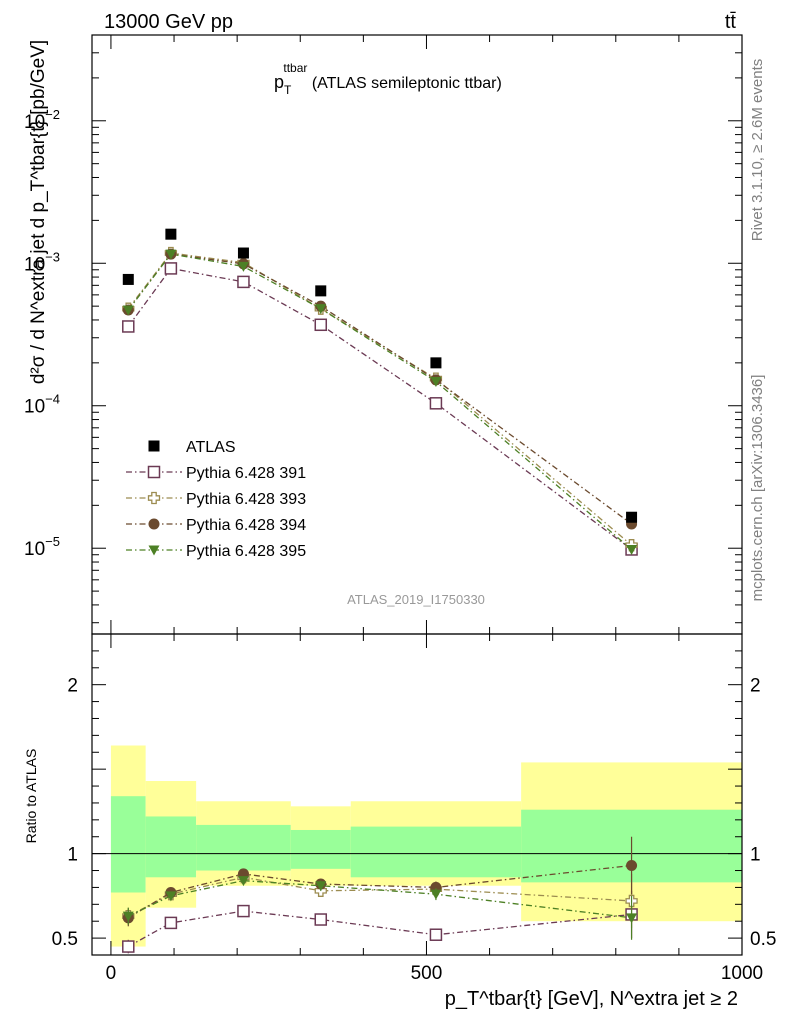  Describe the element at coordinates (388, 79) in the screenshot. I see `plot-title: pTttbar (ATLAS semileptonic ttbar)` at that location.